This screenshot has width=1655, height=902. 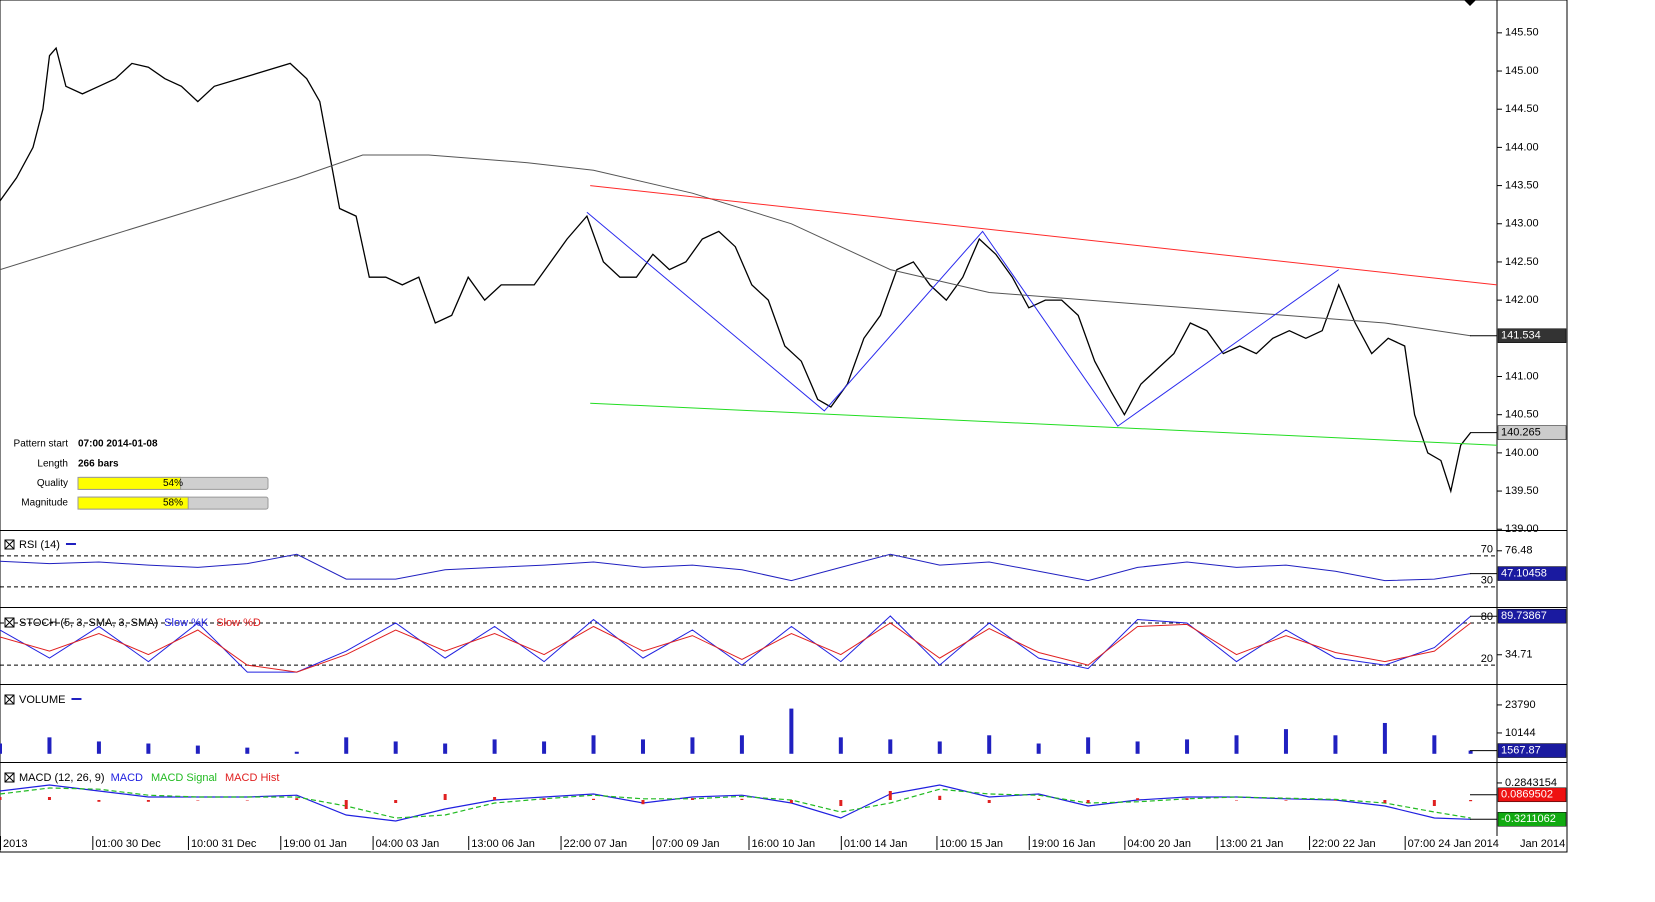 I want to click on y-tick-label: 144.00, so click(x=1522, y=147).